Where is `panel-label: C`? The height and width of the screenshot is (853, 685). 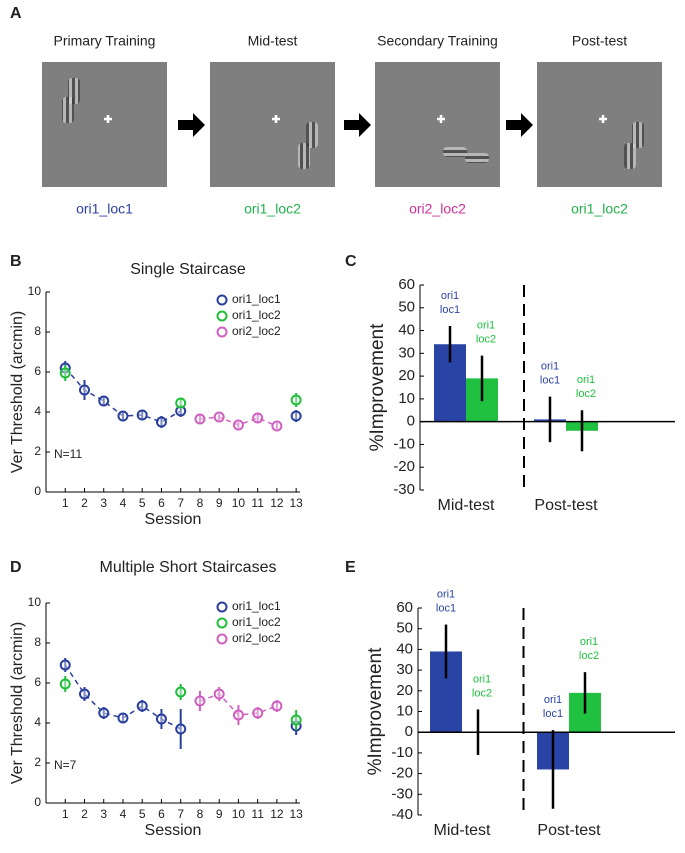
panel-label: C is located at coordinates (351, 261).